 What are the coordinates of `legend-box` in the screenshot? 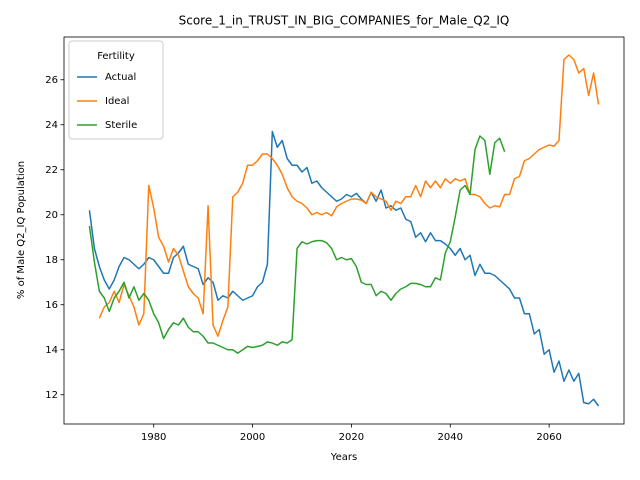 It's located at (116, 90).